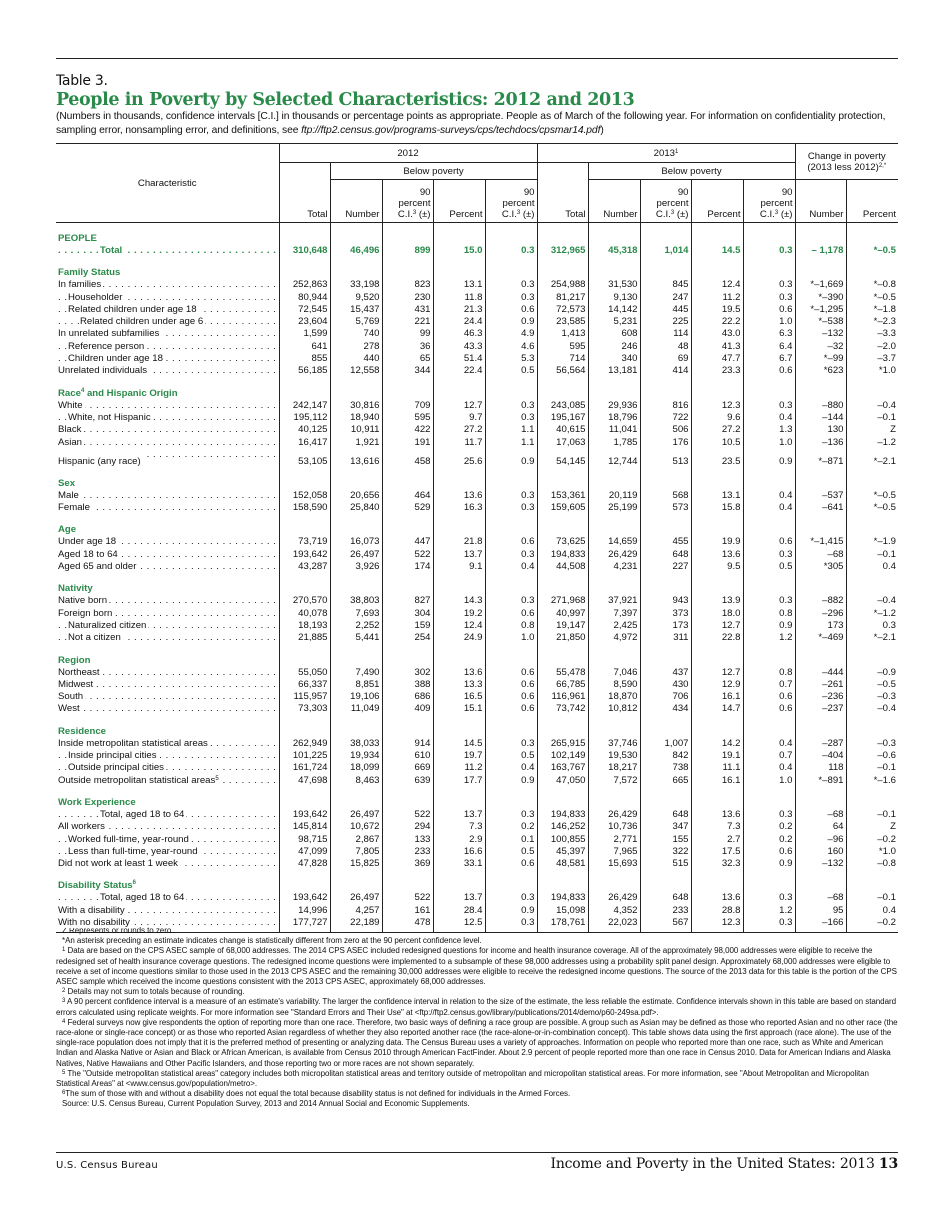 Image resolution: width=950 pixels, height=1230 pixels. Describe the element at coordinates (458, 201) in the screenshot. I see `header-2012-percent: Percent` at that location.